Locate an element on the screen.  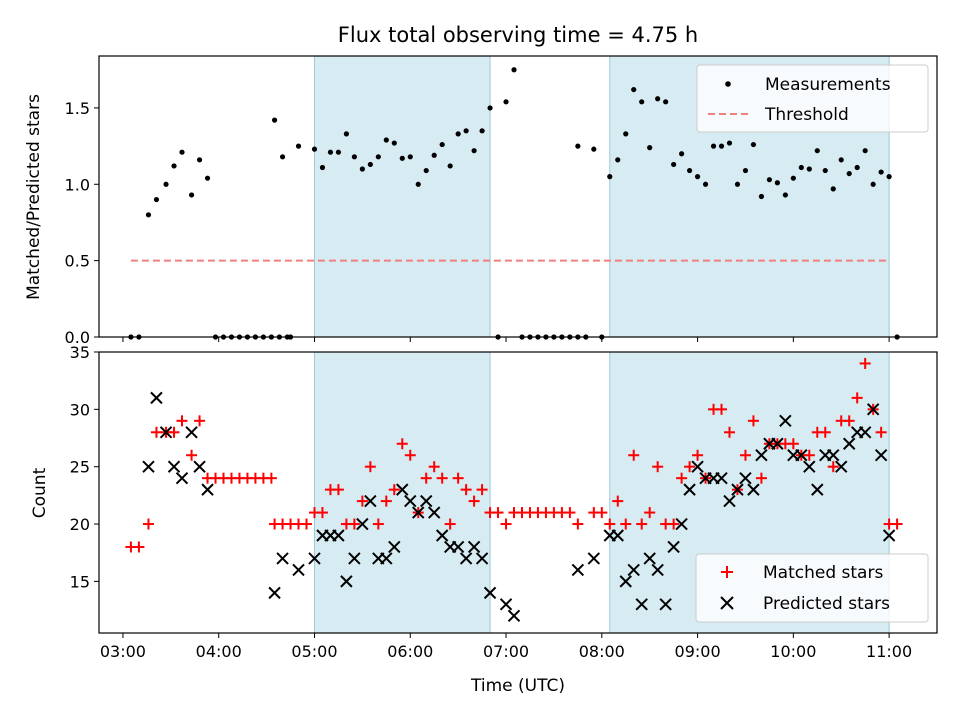
y-tick-label: 1.0 is located at coordinates (77, 184).